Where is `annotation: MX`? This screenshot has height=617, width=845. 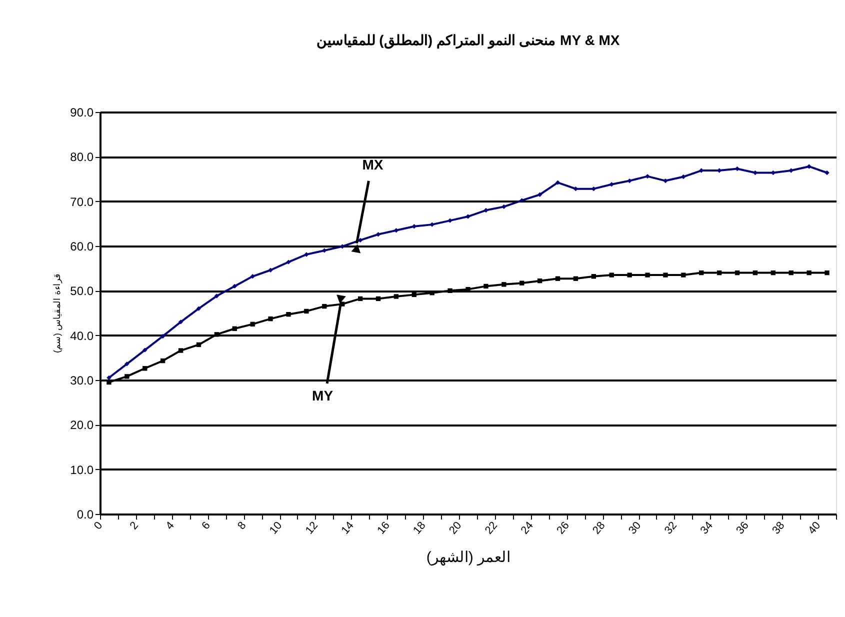 annotation: MX is located at coordinates (373, 164).